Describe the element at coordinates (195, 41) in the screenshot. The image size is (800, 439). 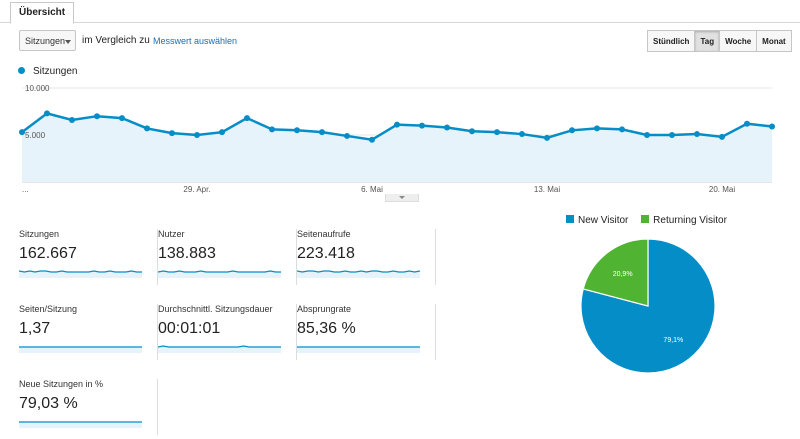
I see `select-metric-link: Messwert auswählen` at that location.